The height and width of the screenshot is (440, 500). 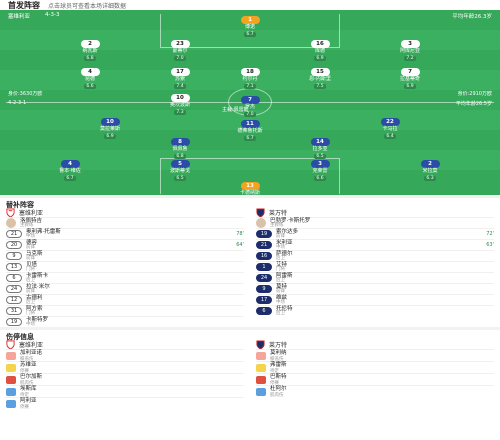 I want to click on player-number: 16, so click(x=320, y=44).